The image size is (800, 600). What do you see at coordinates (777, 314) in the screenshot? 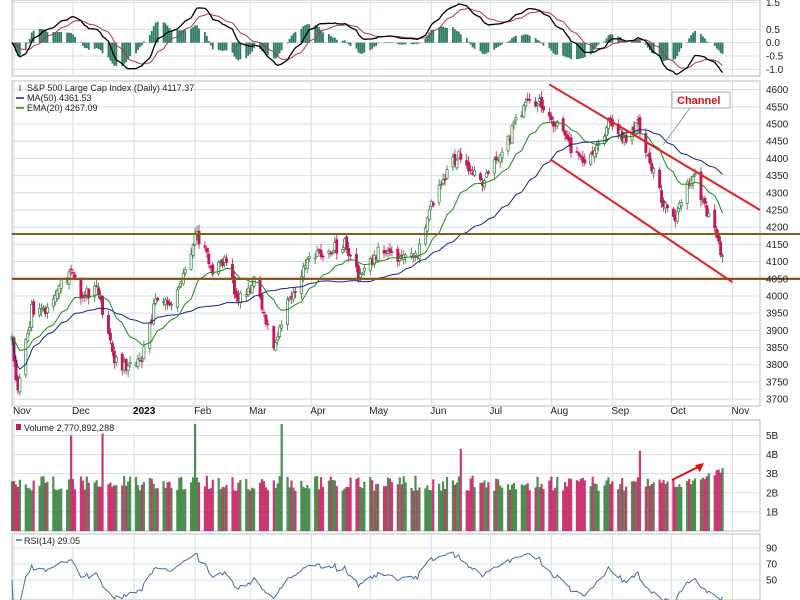
I see `price-tick-label: 3950` at bounding box center [777, 314].